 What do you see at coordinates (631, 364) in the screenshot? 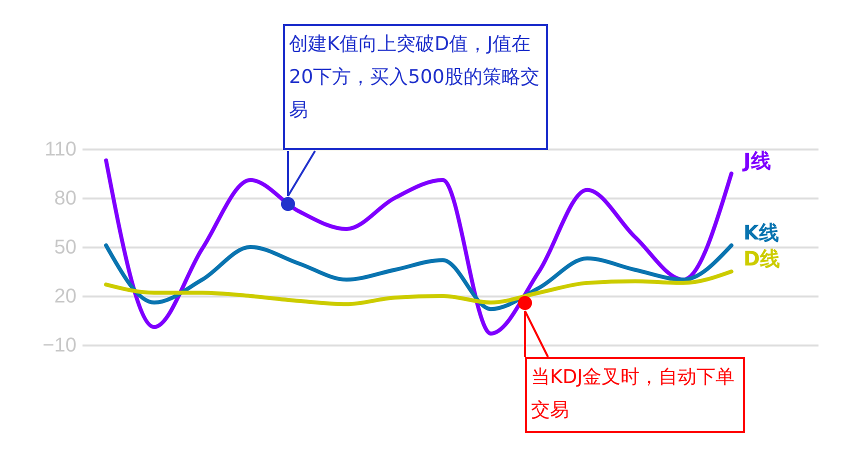
I see `callout: 当KDJ金叉时，自动下单交易` at bounding box center [631, 364].